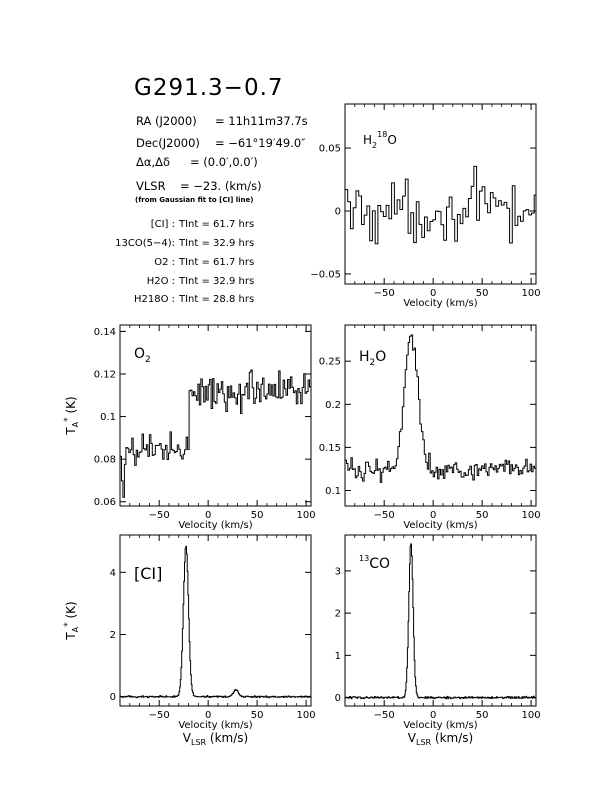 The image size is (612, 792). What do you see at coordinates (164, 262) in the screenshot?
I see `int-time-o2-line: O2 :` at bounding box center [164, 262].